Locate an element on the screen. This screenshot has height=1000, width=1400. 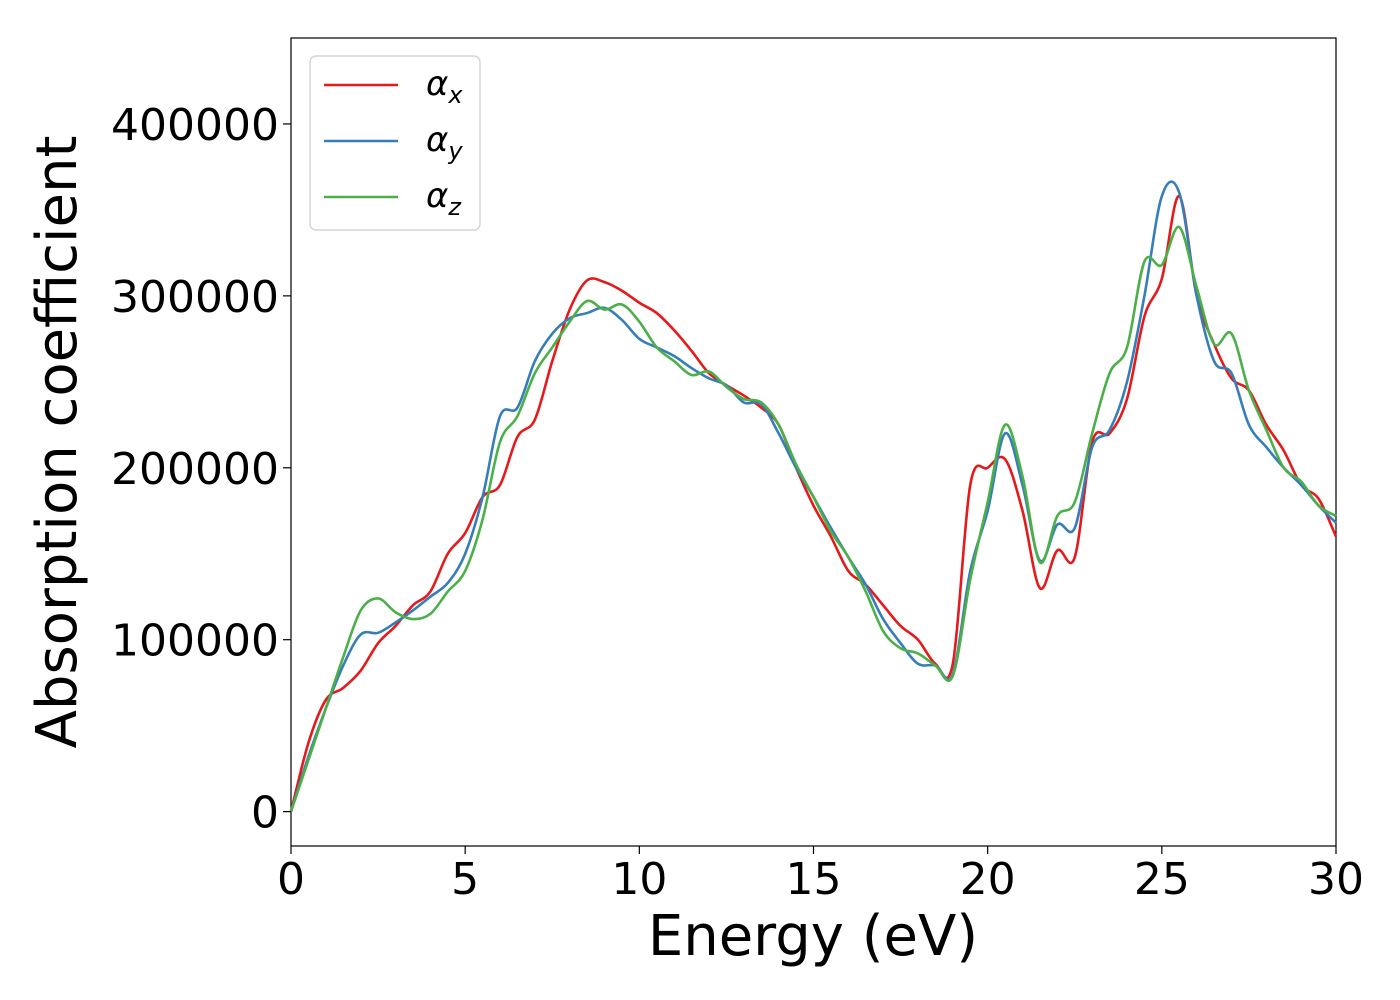
y-tick-label: 400000 is located at coordinates (195, 125).